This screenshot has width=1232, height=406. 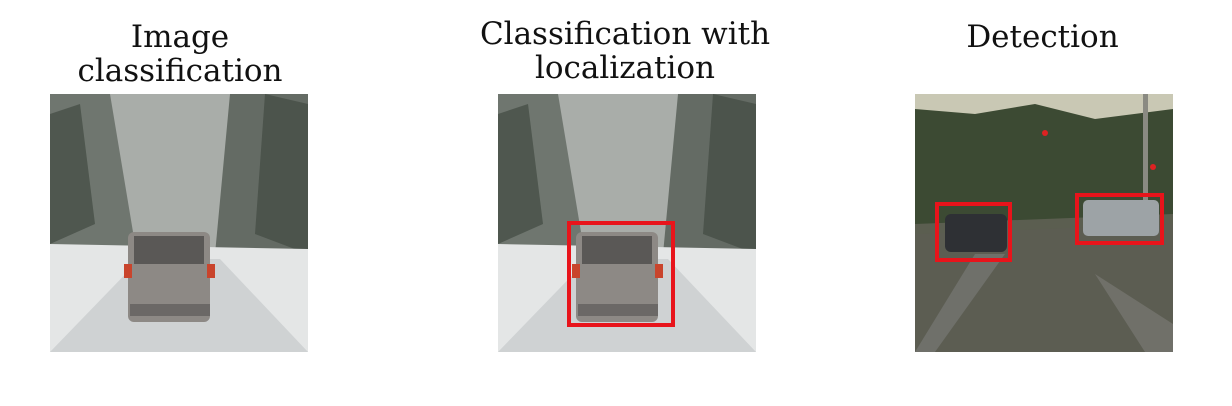 What do you see at coordinates (180, 54) in the screenshot?
I see `panel-title-classification: Image classification` at bounding box center [180, 54].